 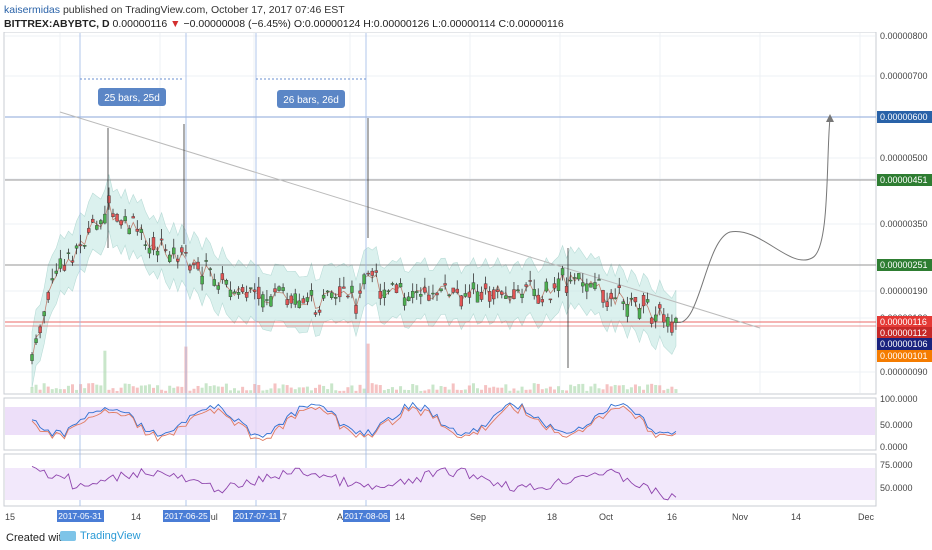 I want to click on rsi-band, so click(x=440, y=484).